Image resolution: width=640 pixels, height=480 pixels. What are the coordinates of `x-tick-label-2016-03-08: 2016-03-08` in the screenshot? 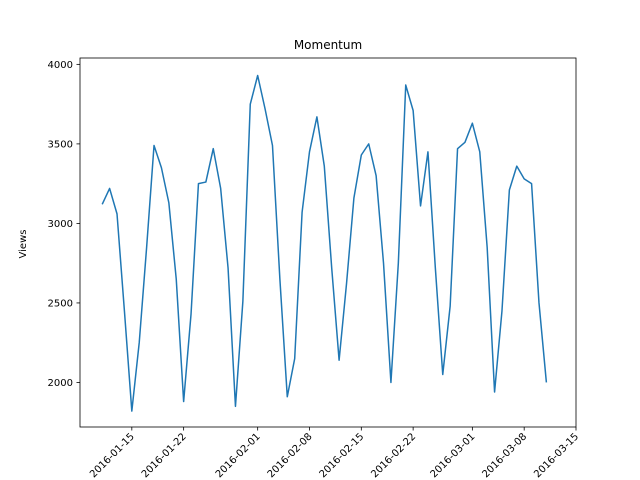 It's located at (504, 455).